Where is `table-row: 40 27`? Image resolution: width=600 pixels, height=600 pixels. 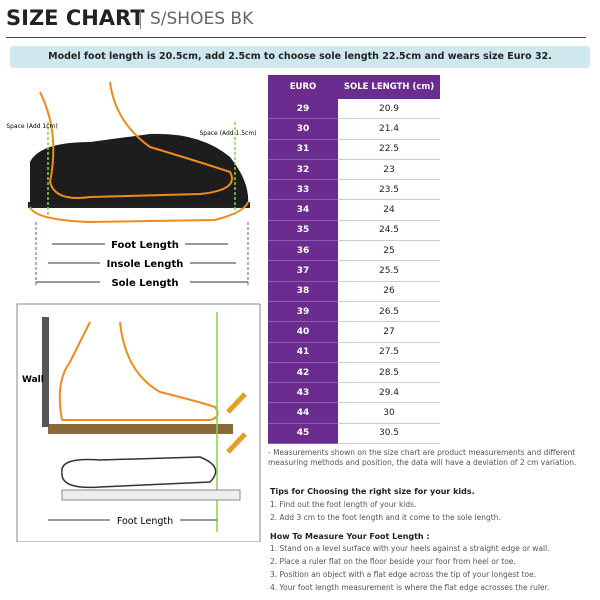
table-row: 40 27 is located at coordinates (354, 332).